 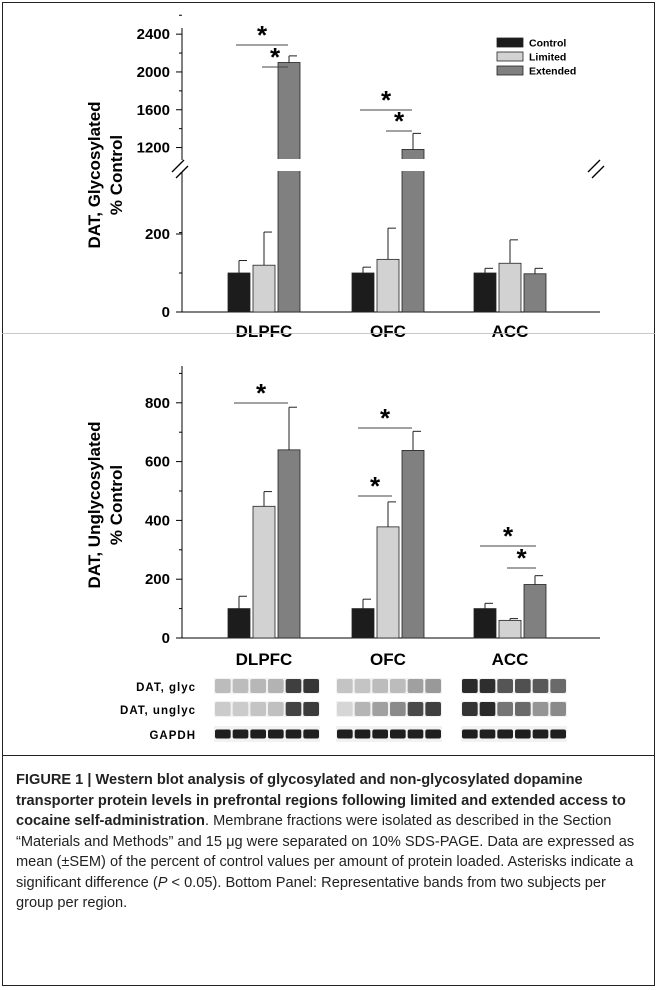 I want to click on panel-b-category-label: DLPFC, so click(x=264, y=659).